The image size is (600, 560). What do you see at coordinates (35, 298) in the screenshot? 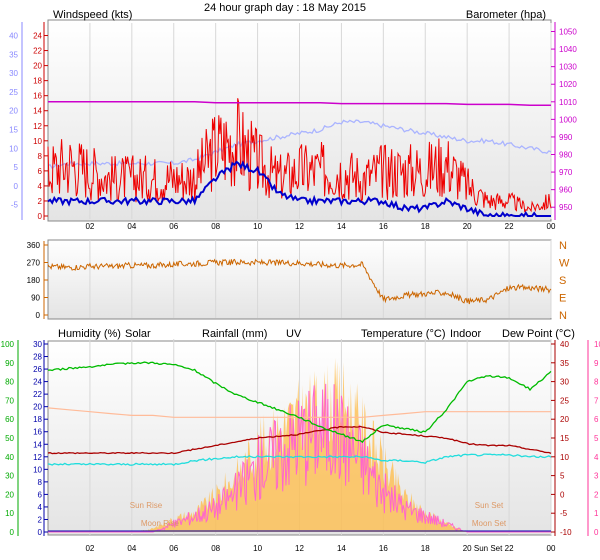
I see `tick-label-direction: 90` at bounding box center [35, 298].